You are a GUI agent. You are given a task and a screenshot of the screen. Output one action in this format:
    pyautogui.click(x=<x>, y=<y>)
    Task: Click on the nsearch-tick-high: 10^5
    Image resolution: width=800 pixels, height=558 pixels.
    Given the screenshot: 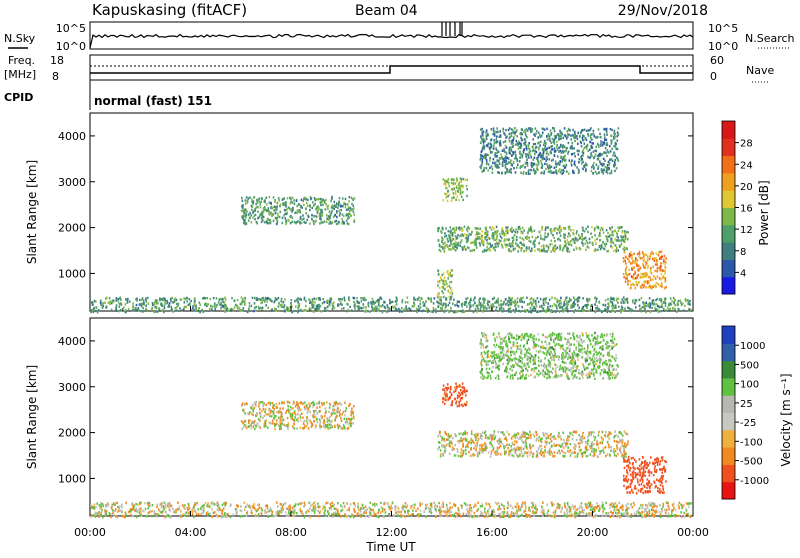 What is the action you would take?
    pyautogui.click(x=723, y=28)
    